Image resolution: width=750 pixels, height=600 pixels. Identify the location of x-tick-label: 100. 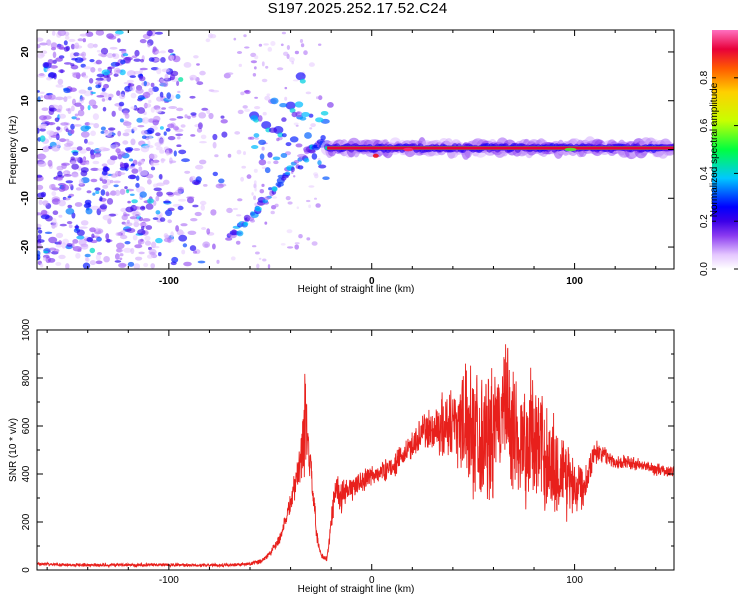
(574, 580).